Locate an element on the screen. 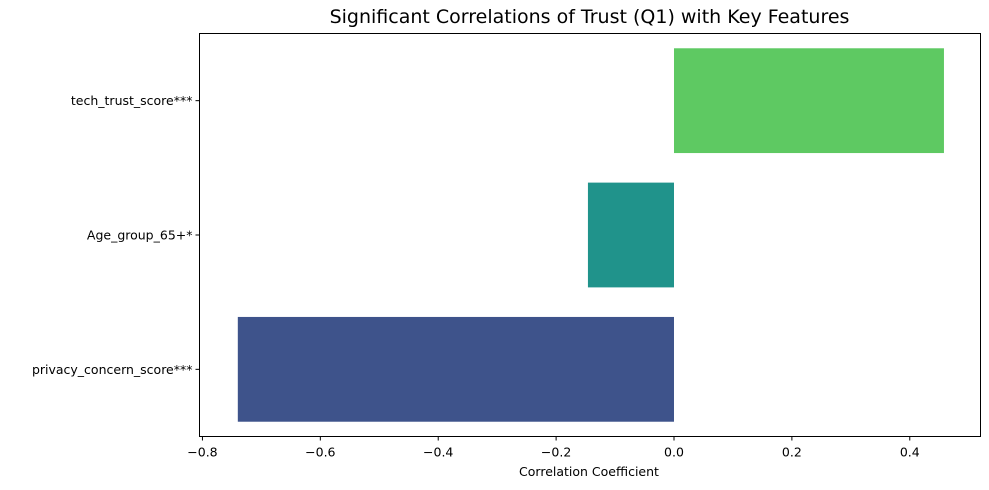 This screenshot has height=490, width=989. x-tick-label: 0.0 is located at coordinates (674, 452).